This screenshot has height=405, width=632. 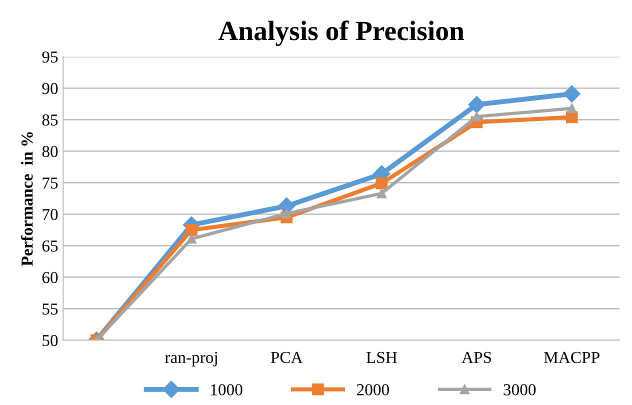 I want to click on x-tick-label: LSH, so click(x=381, y=358).